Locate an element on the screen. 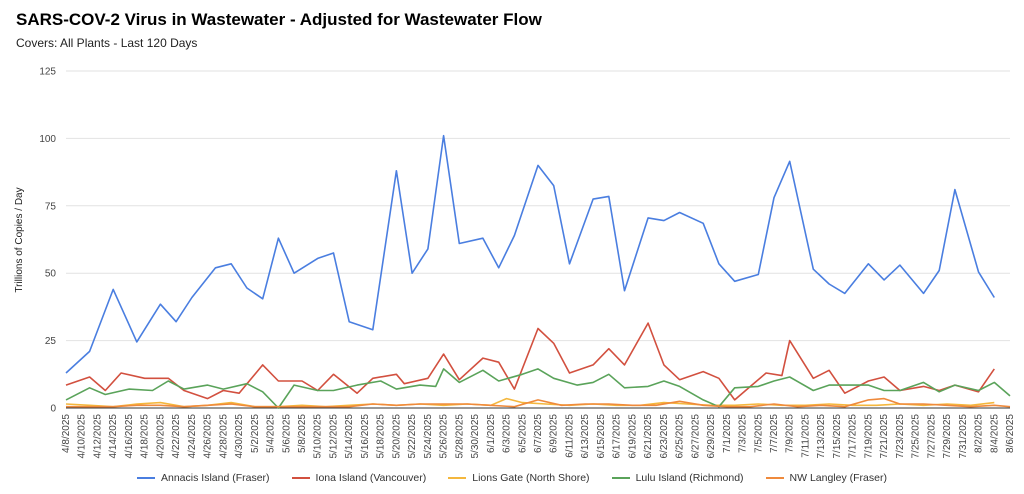  legend-label: Annacis Island (Fraser) is located at coordinates (215, 478).